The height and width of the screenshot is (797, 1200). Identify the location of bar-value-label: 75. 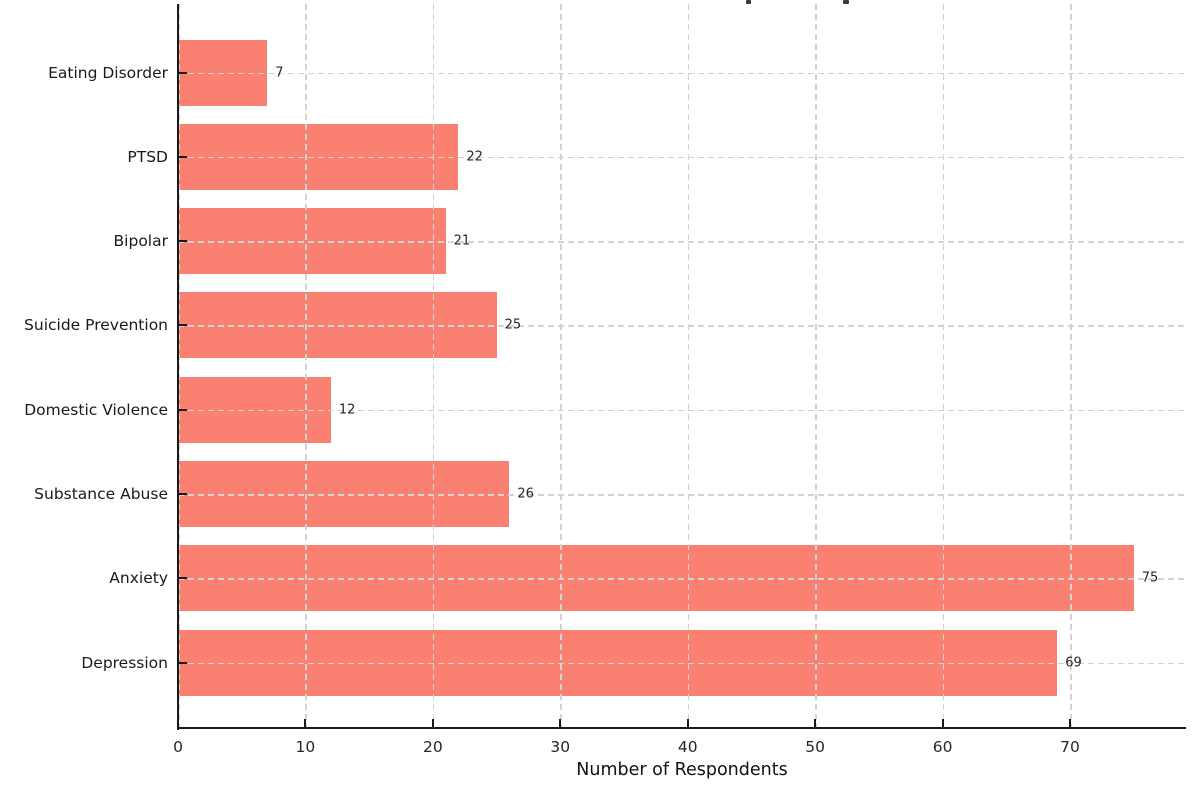
(1150, 578).